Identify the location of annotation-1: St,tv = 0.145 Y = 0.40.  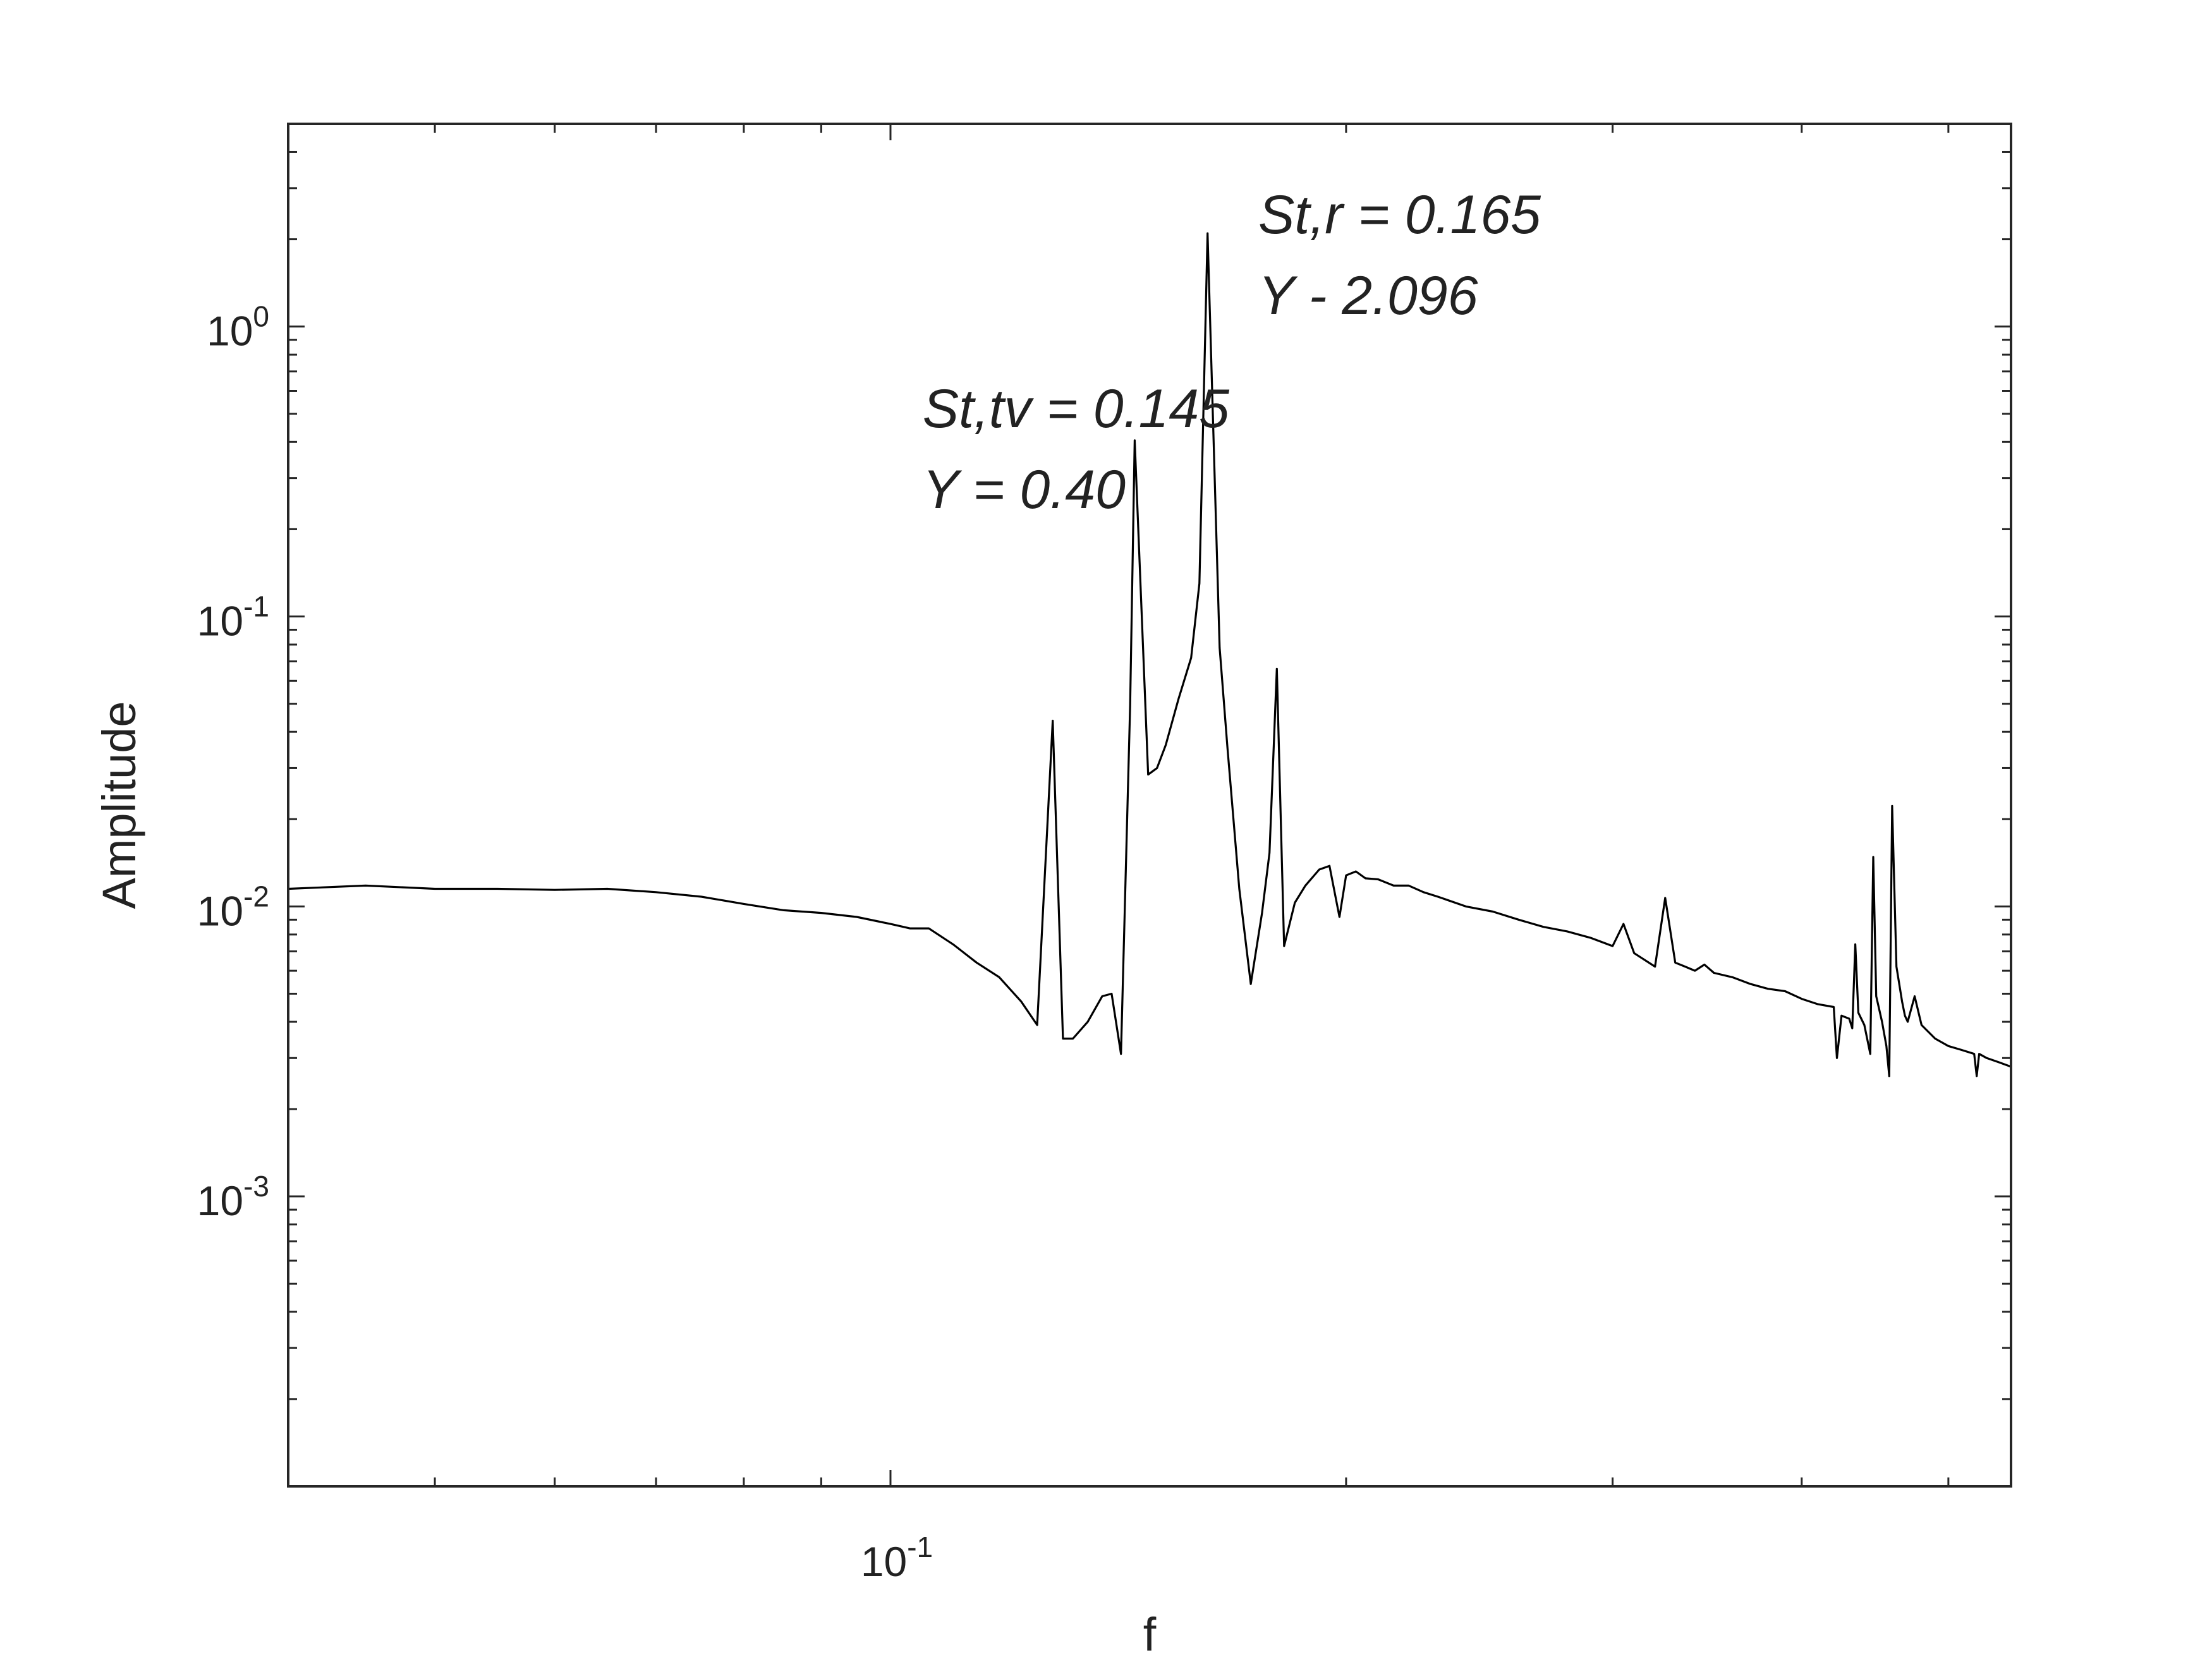
(1076, 449).